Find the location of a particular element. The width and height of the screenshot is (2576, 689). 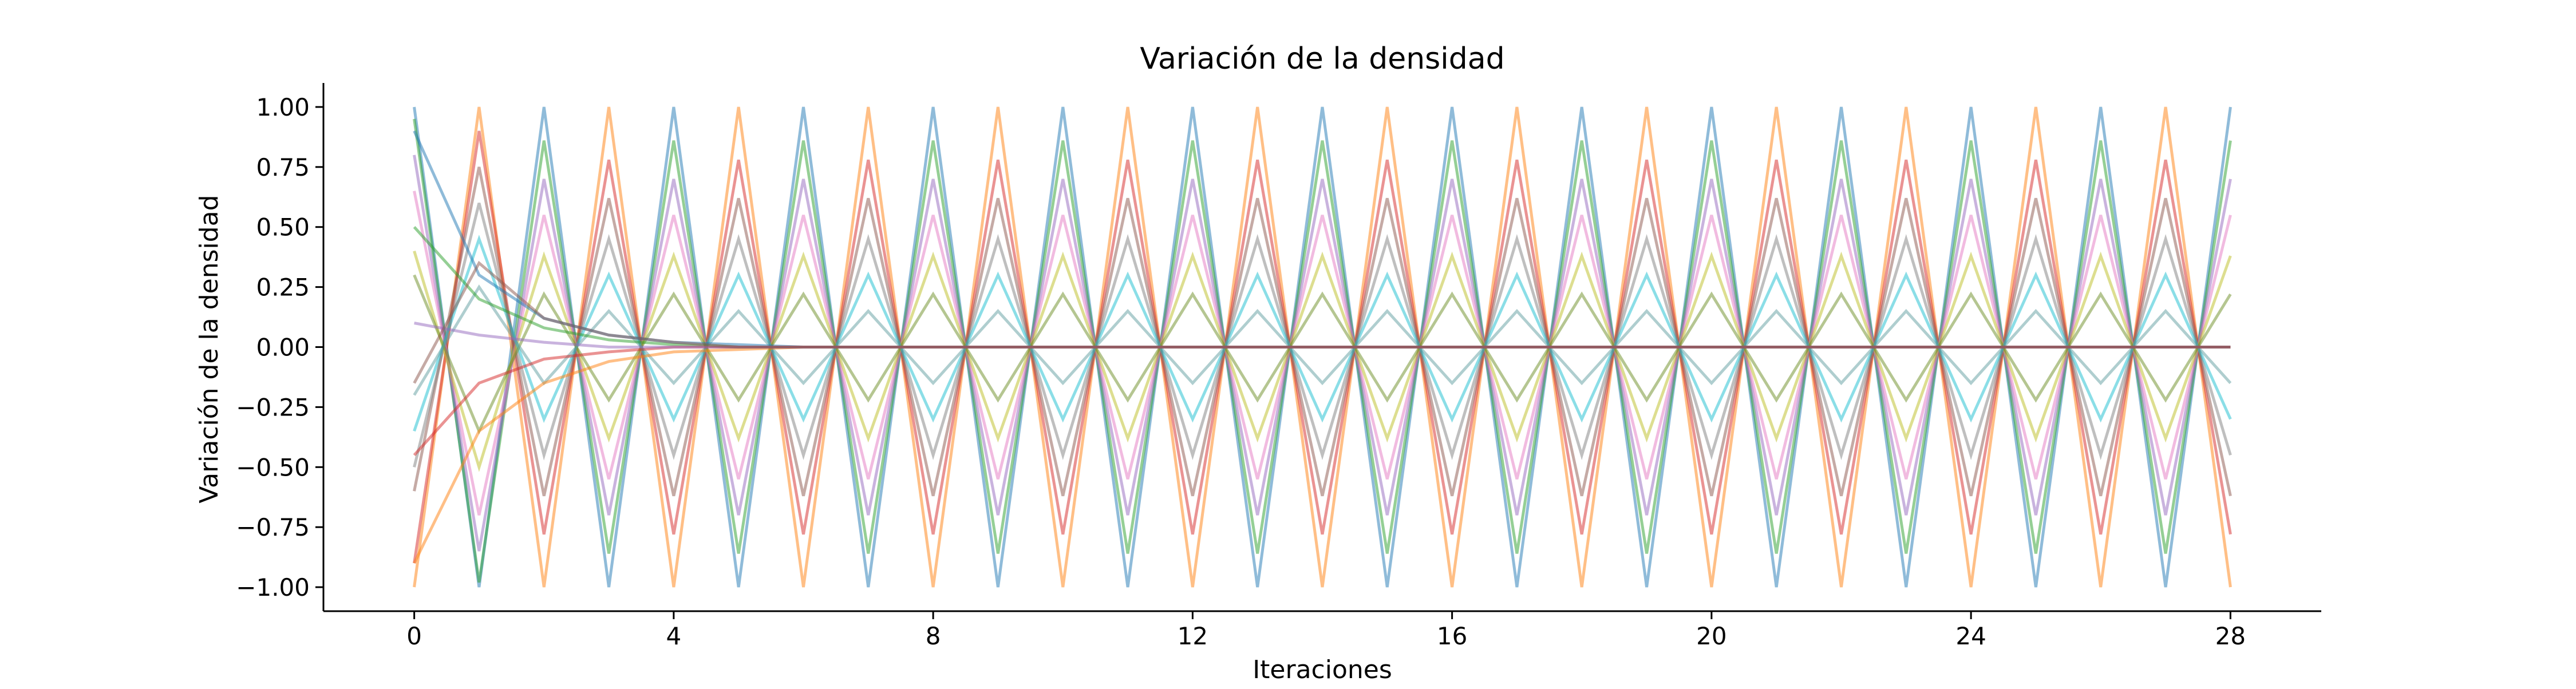

y-tick-label: −0.25 is located at coordinates (273, 407).